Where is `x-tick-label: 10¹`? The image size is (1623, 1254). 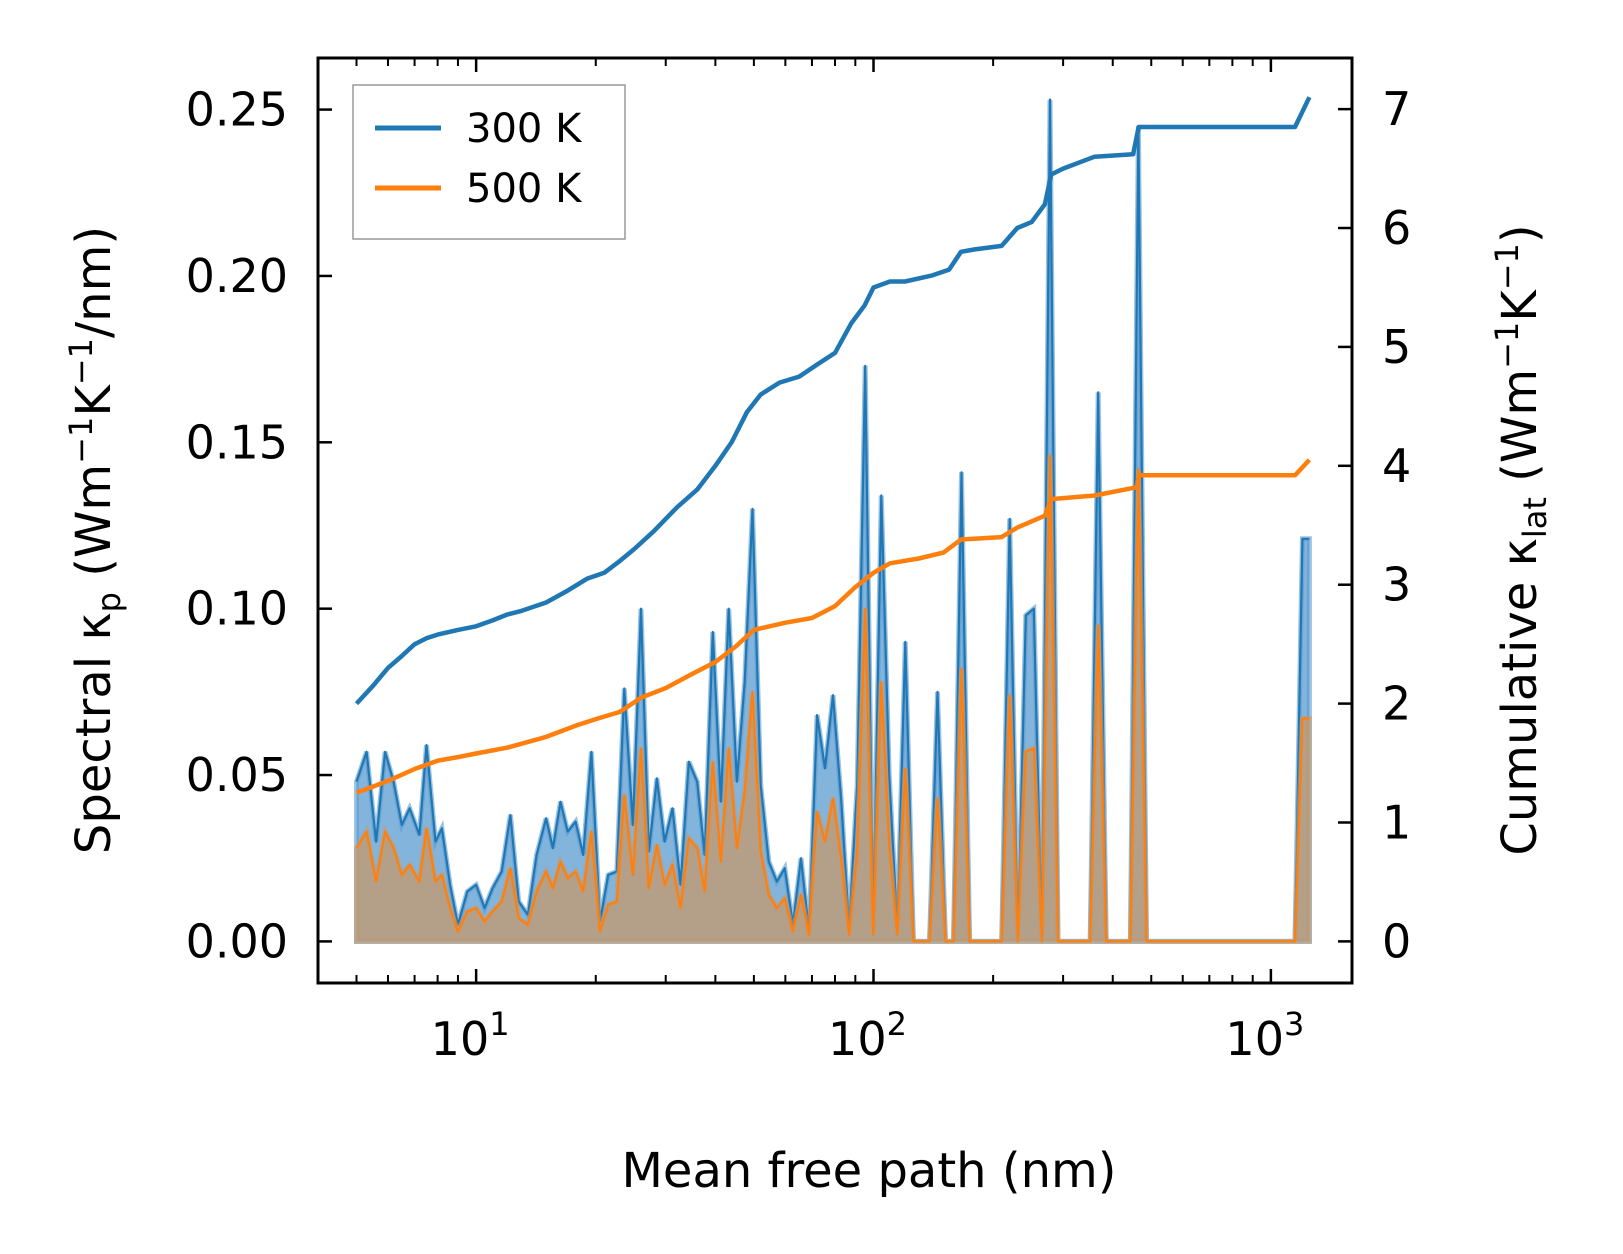 x-tick-label: 10¹ is located at coordinates (470, 1035).